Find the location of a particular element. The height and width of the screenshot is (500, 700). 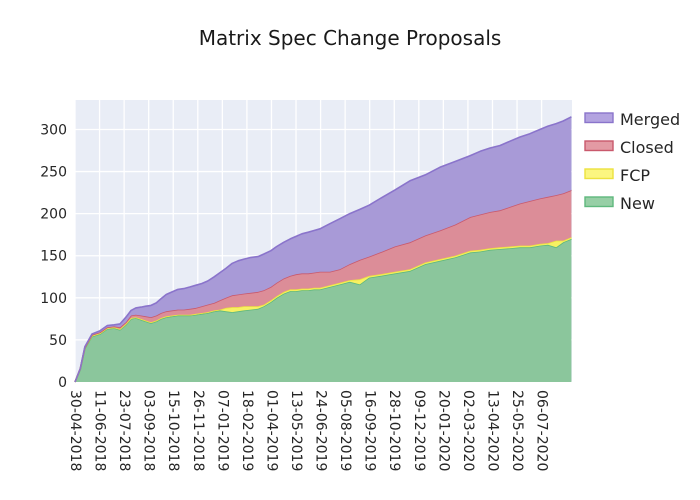

x-tick-label: 30-04-2018 is located at coordinates (75, 430).